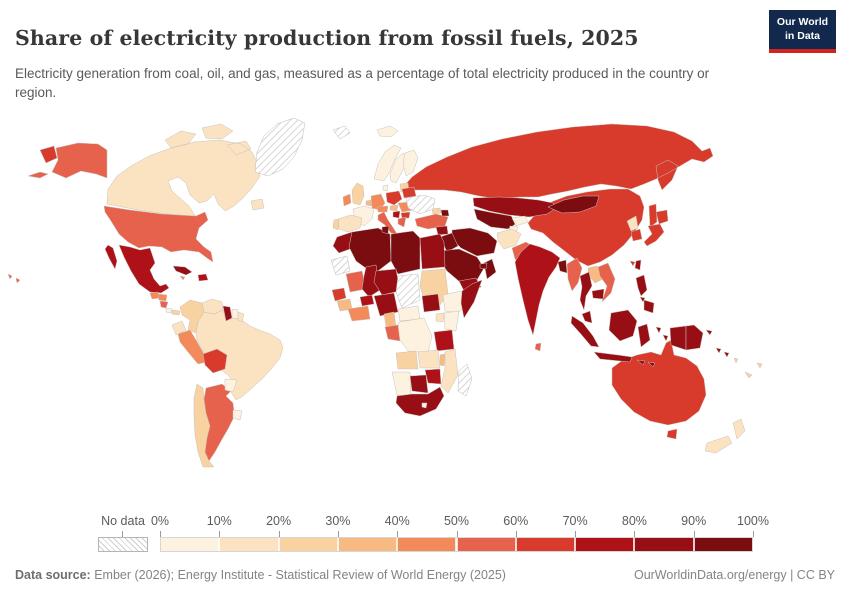  I want to click on country-uzbekistan-turkmenistan, so click(495, 219).